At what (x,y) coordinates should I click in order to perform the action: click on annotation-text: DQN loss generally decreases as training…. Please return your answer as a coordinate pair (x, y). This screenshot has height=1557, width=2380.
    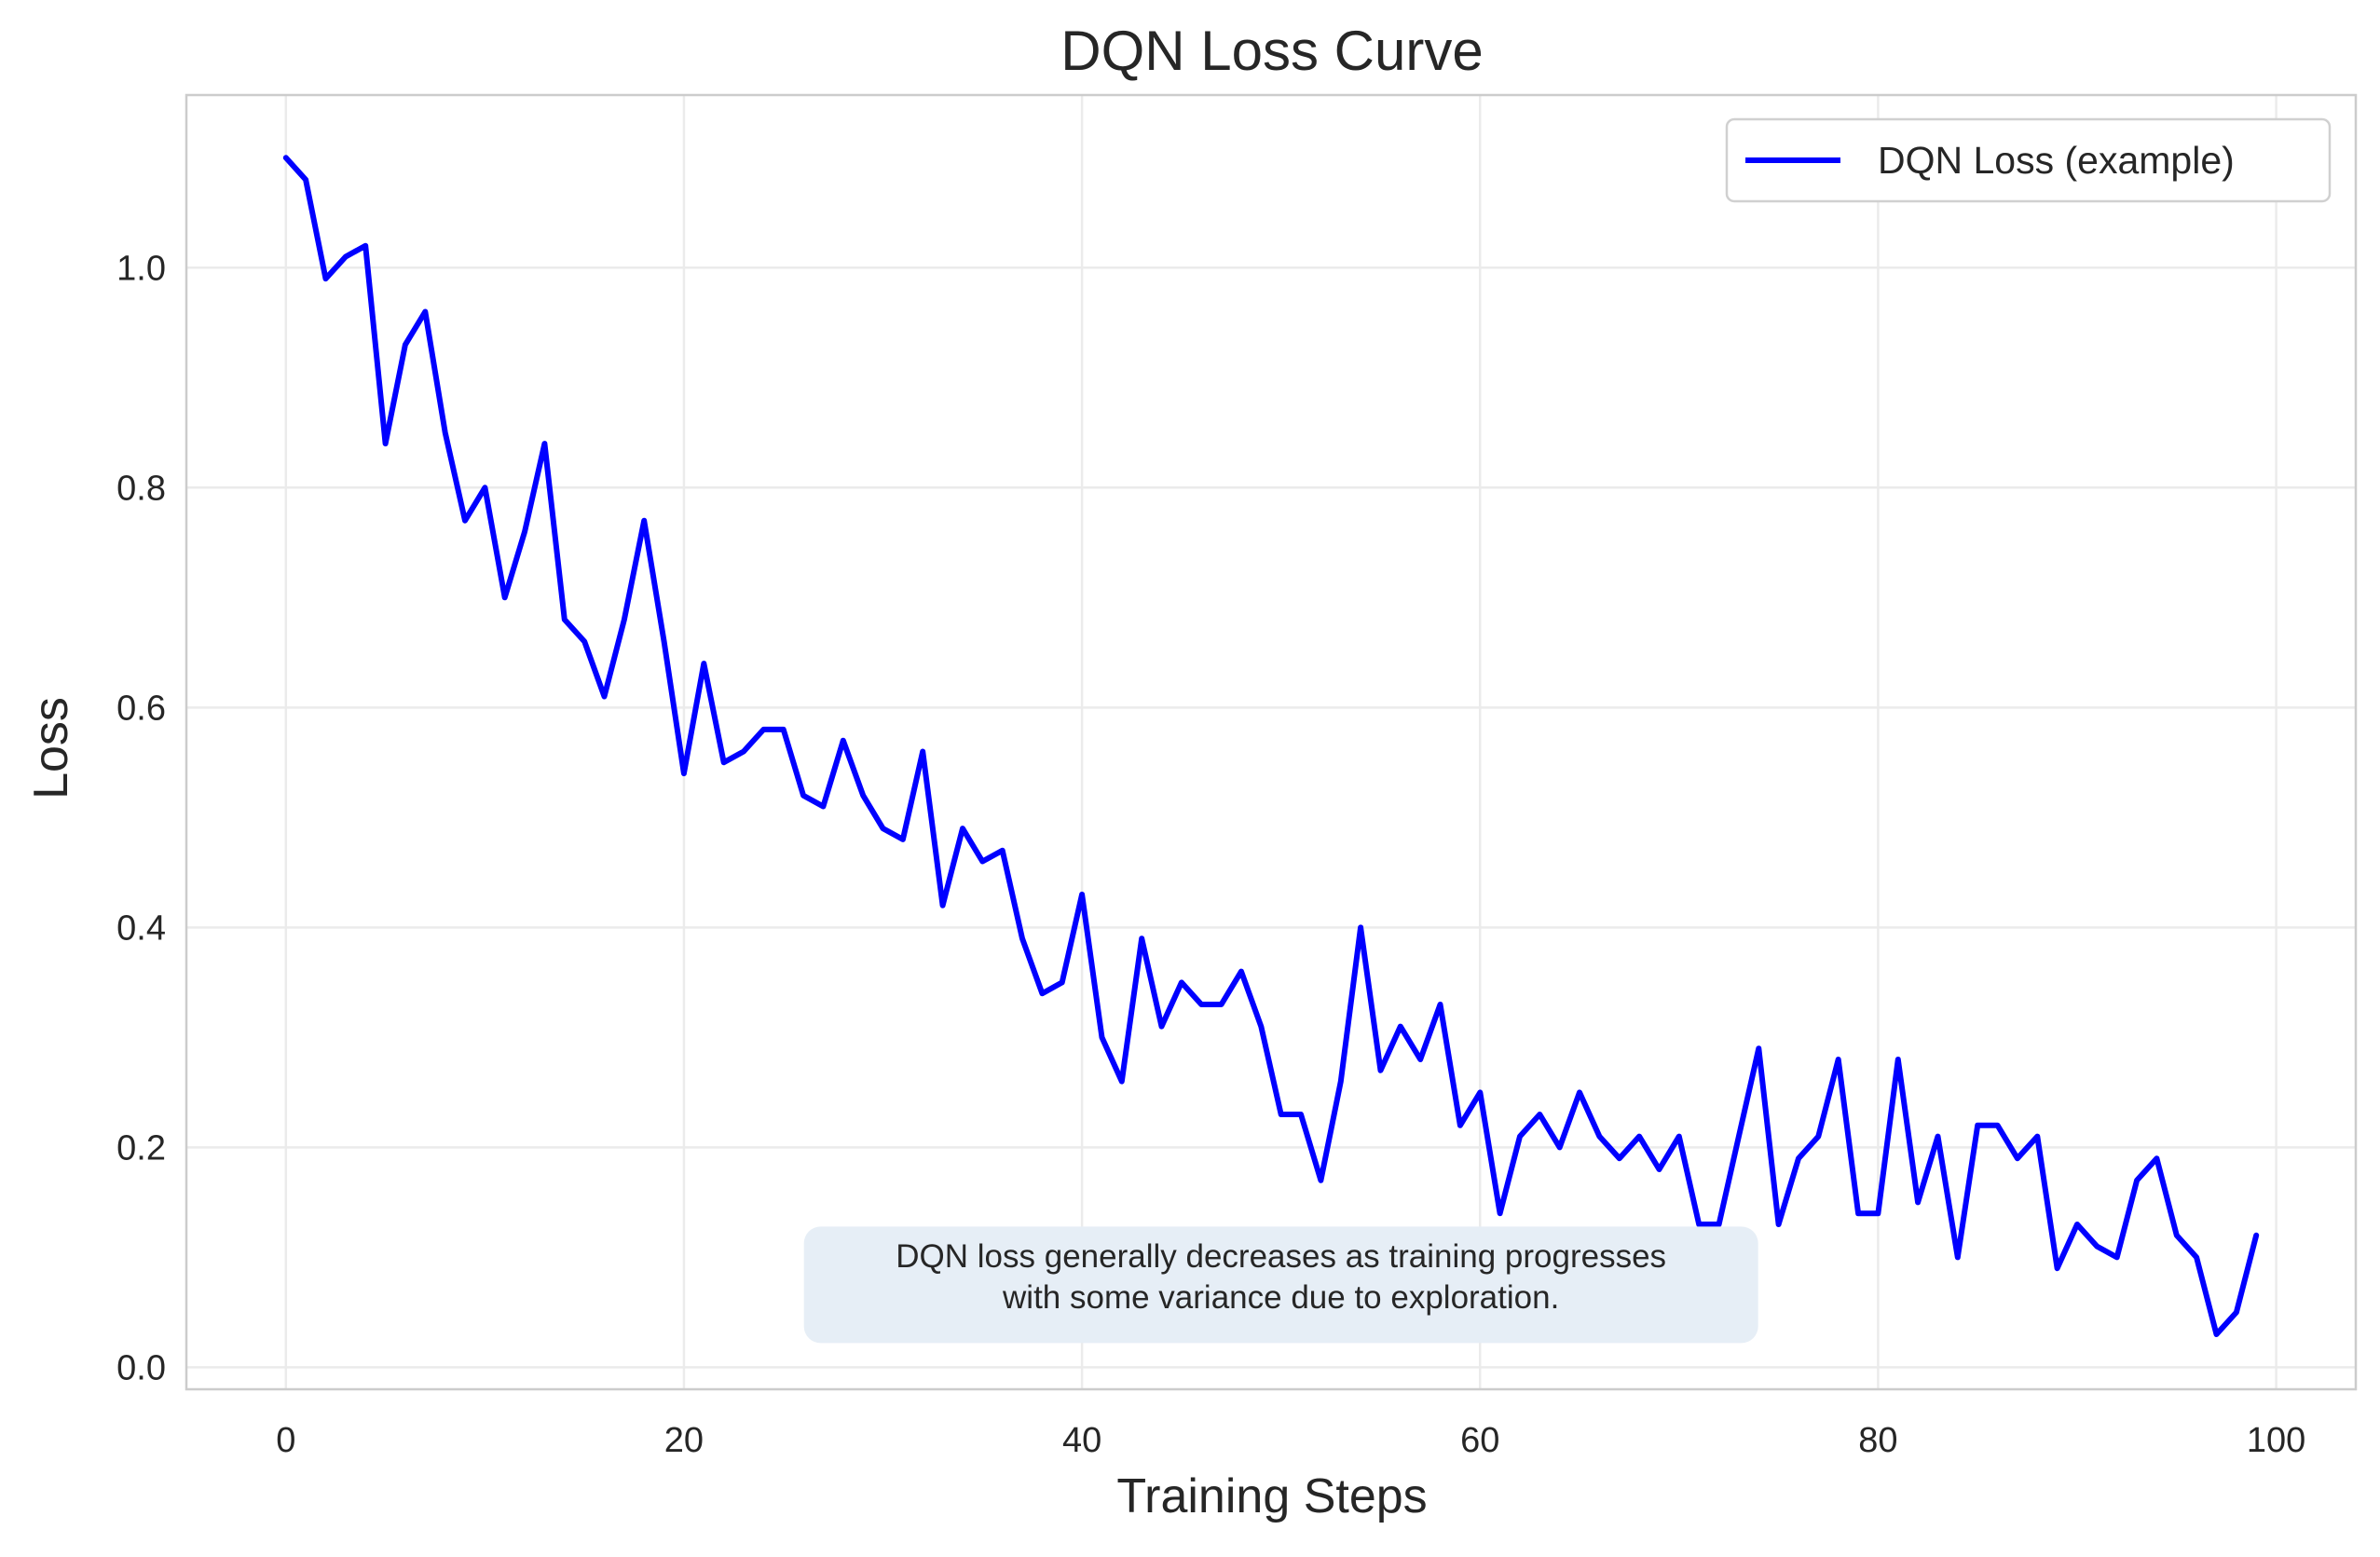
    Looking at the image, I should click on (1281, 1256).